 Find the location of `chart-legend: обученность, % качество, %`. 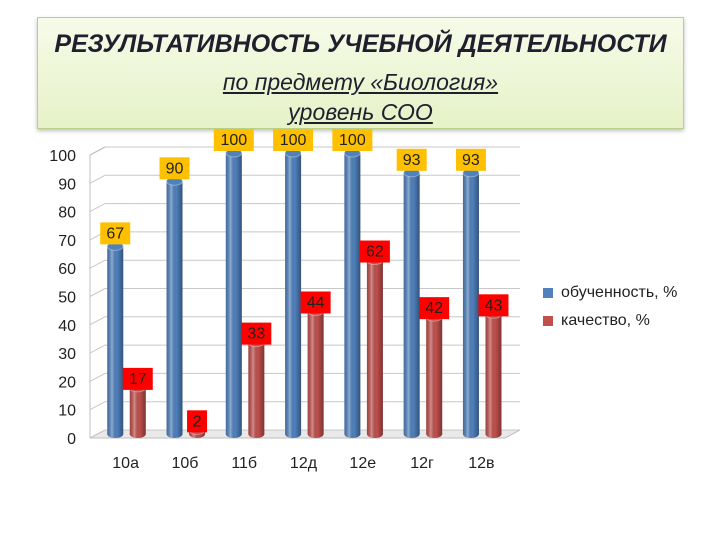

chart-legend: обученность, % качество, % is located at coordinates (610, 307).